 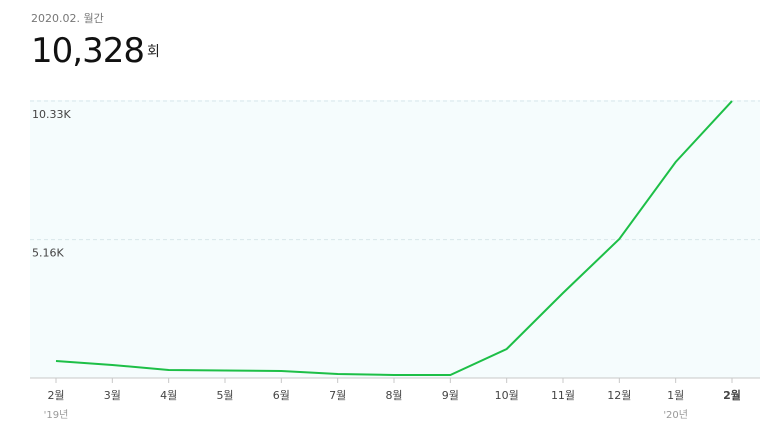 I want to click on x-tick-label: 7월, so click(x=337, y=395).